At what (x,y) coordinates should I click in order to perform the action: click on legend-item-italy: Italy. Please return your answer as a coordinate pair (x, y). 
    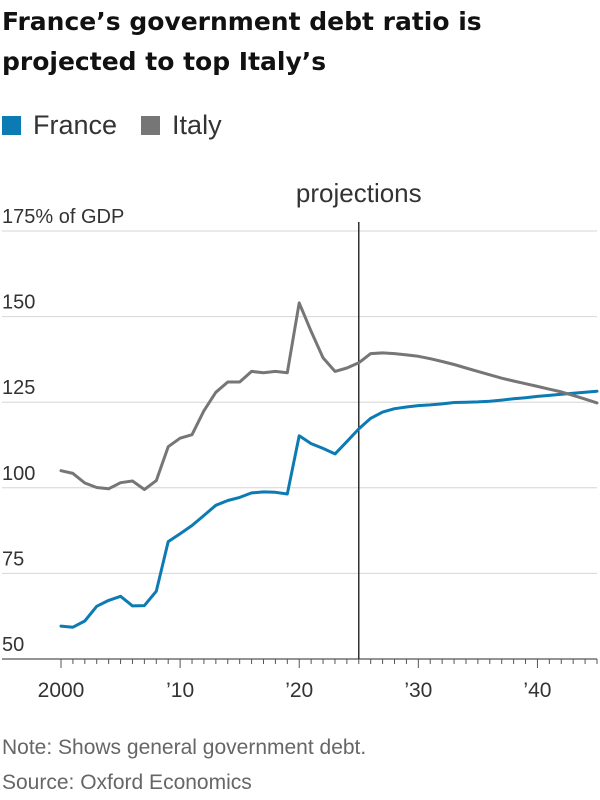
    Looking at the image, I should click on (181, 125).